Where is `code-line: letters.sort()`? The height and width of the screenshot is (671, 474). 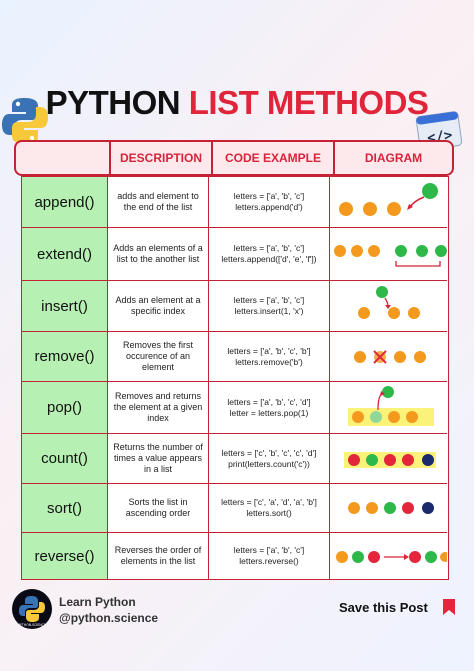 code-line: letters.sort() is located at coordinates (269, 513).